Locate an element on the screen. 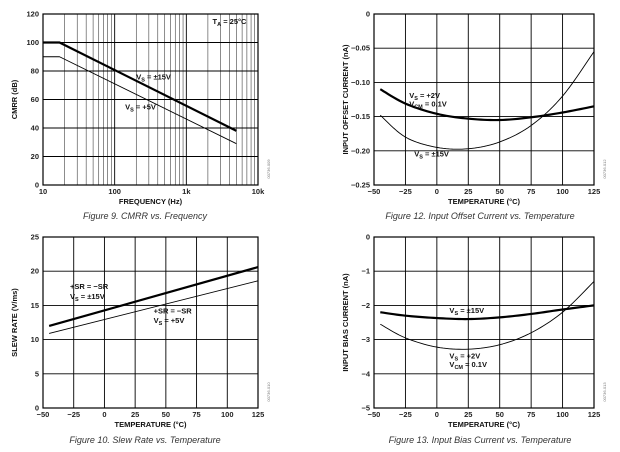  y-tick-label: 15 is located at coordinates (35, 305).